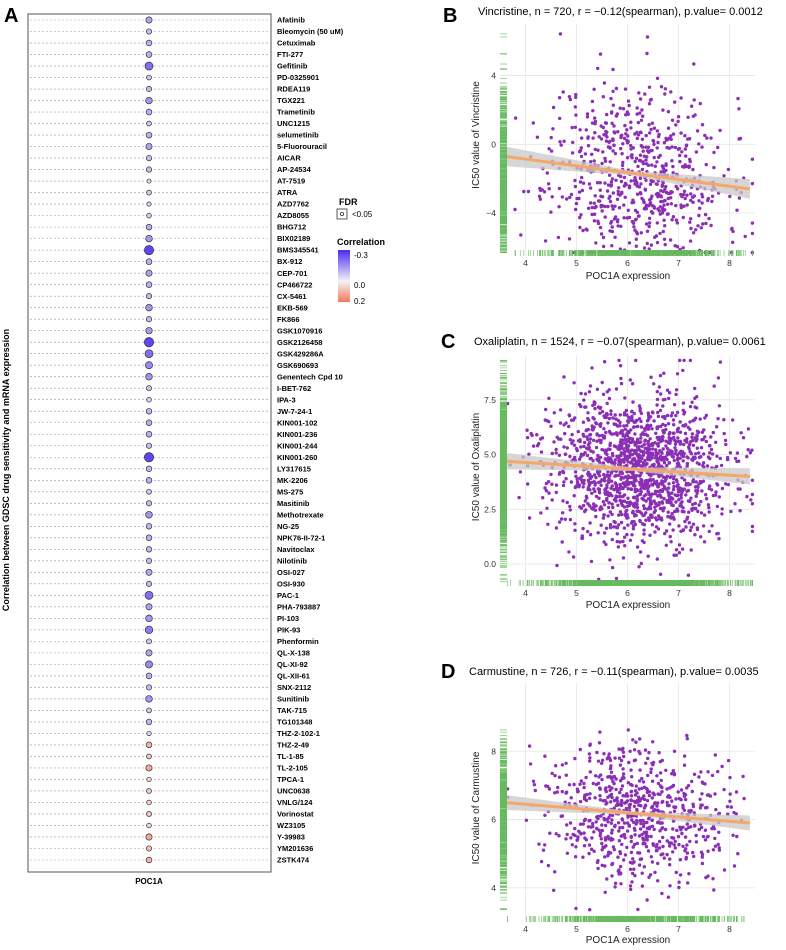 The image size is (786, 950). Describe the element at coordinates (448, 342) in the screenshot. I see `panel-label-c: C` at that location.